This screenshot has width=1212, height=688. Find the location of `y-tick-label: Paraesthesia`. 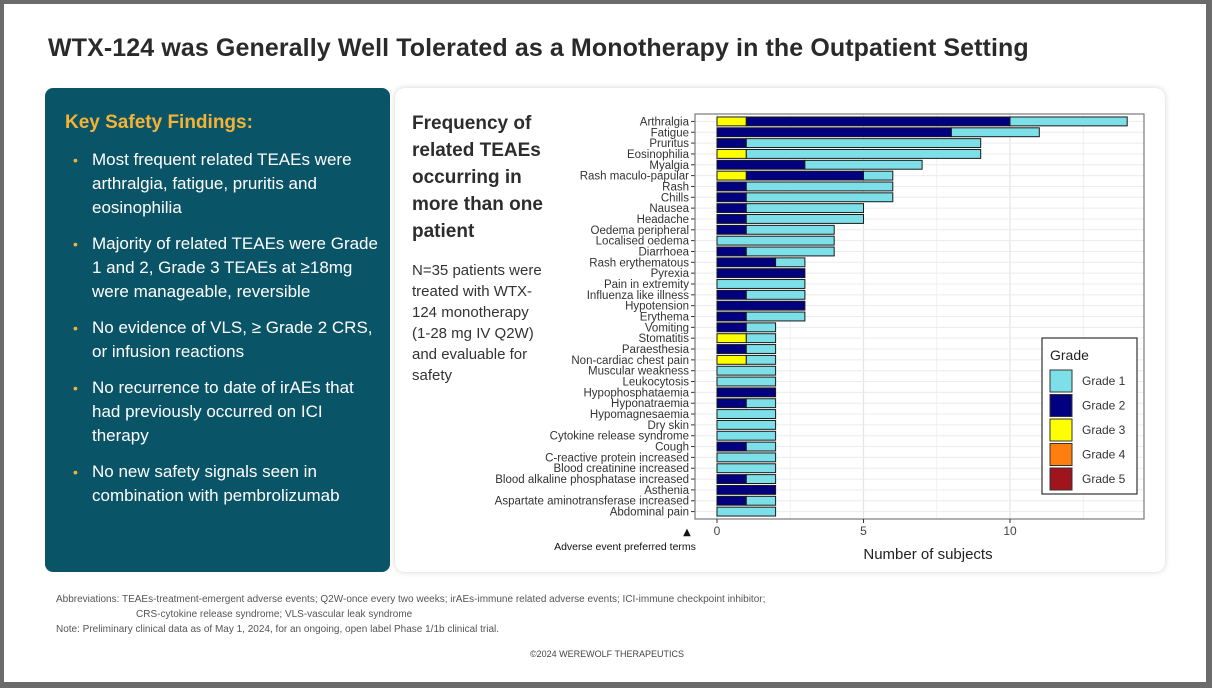

y-tick-label: Paraesthesia is located at coordinates (656, 350).